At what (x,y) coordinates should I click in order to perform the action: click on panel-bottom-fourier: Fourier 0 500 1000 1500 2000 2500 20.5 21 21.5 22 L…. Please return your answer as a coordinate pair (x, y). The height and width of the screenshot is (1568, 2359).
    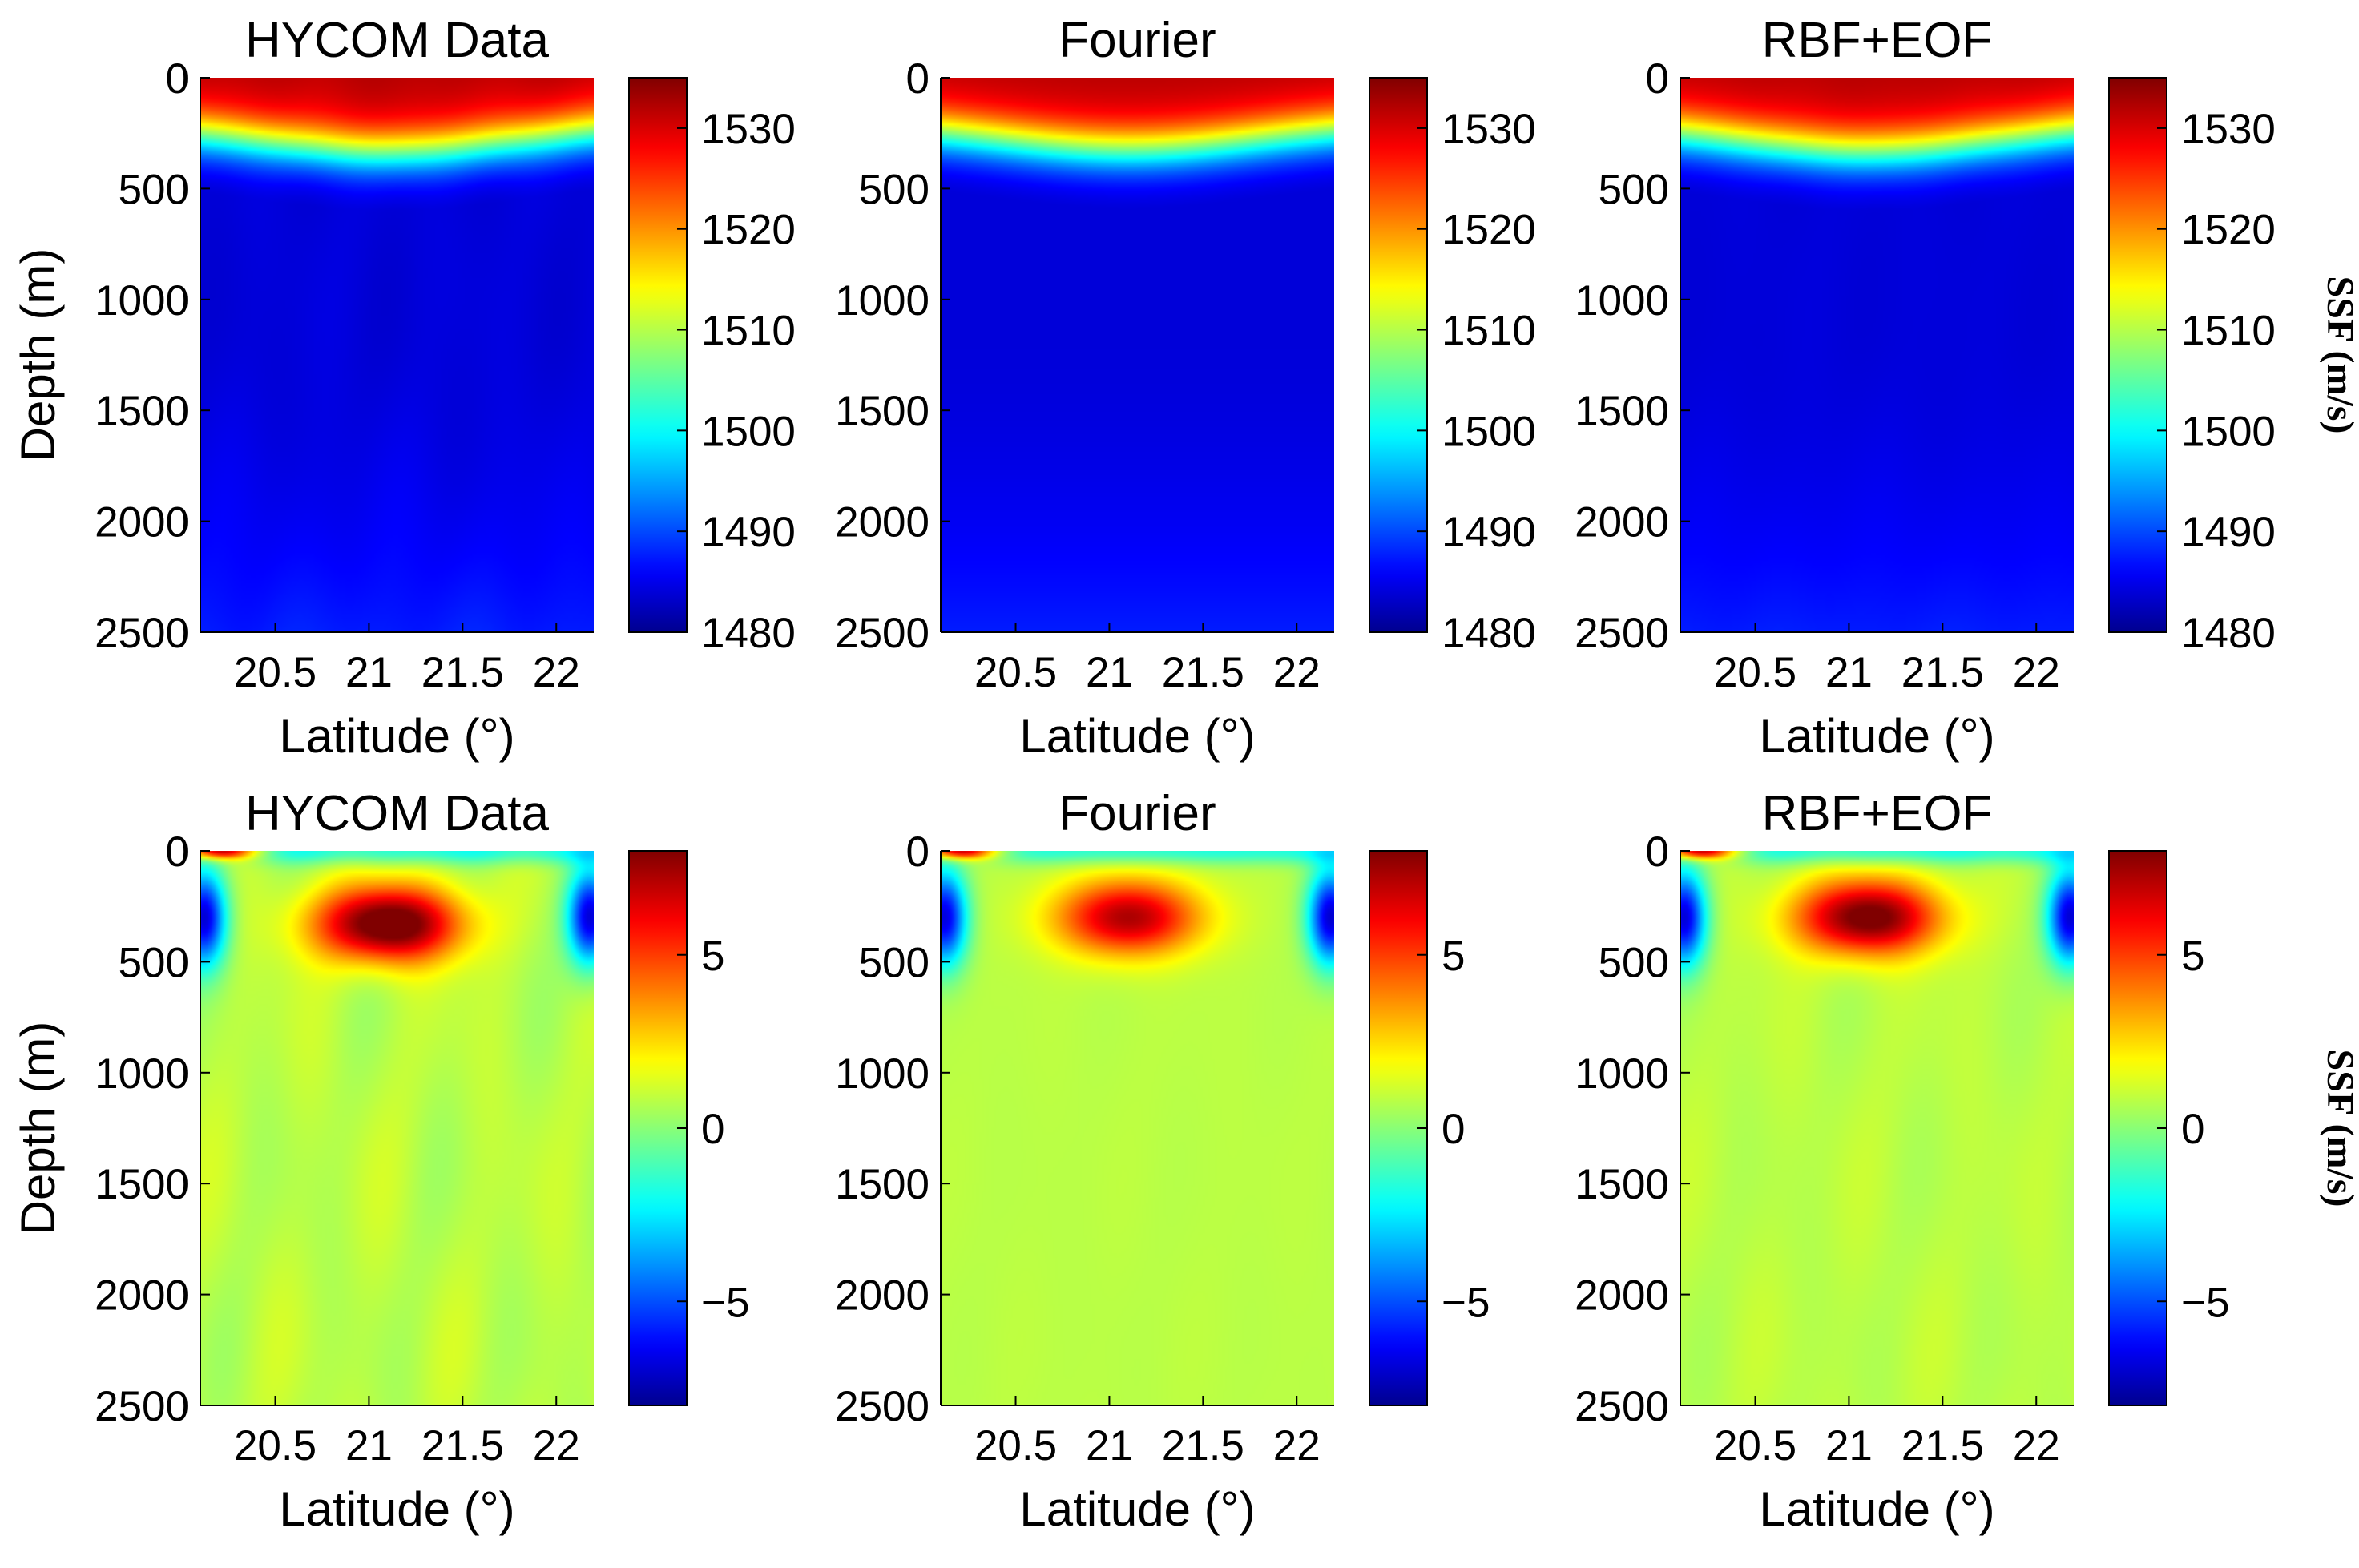
    Looking at the image, I should click on (1162, 1161).